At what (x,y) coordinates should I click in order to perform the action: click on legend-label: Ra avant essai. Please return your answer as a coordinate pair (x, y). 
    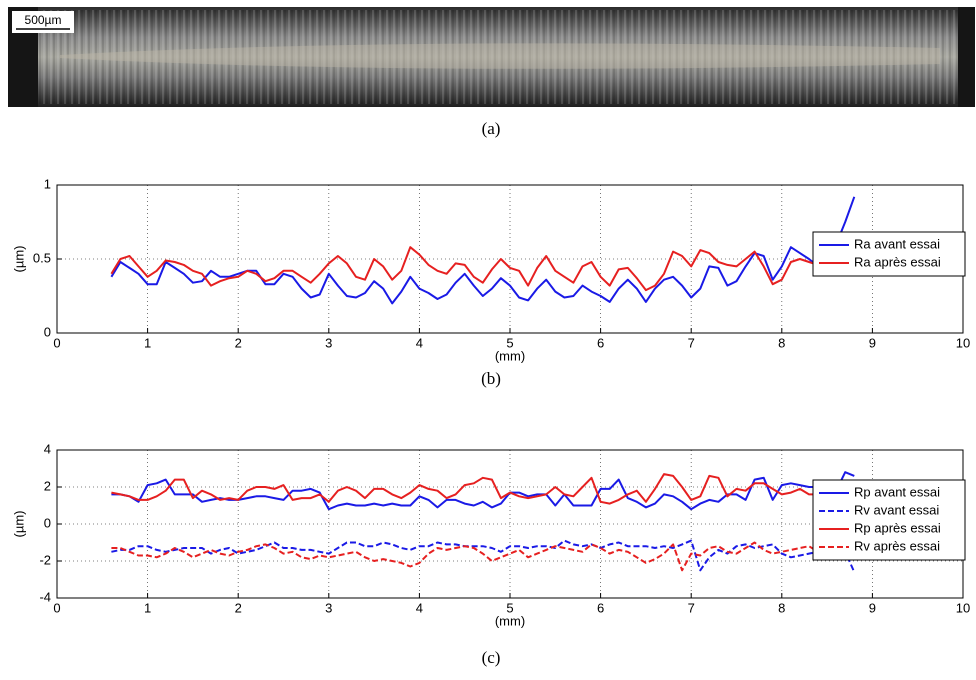
    Looking at the image, I should click on (897, 243).